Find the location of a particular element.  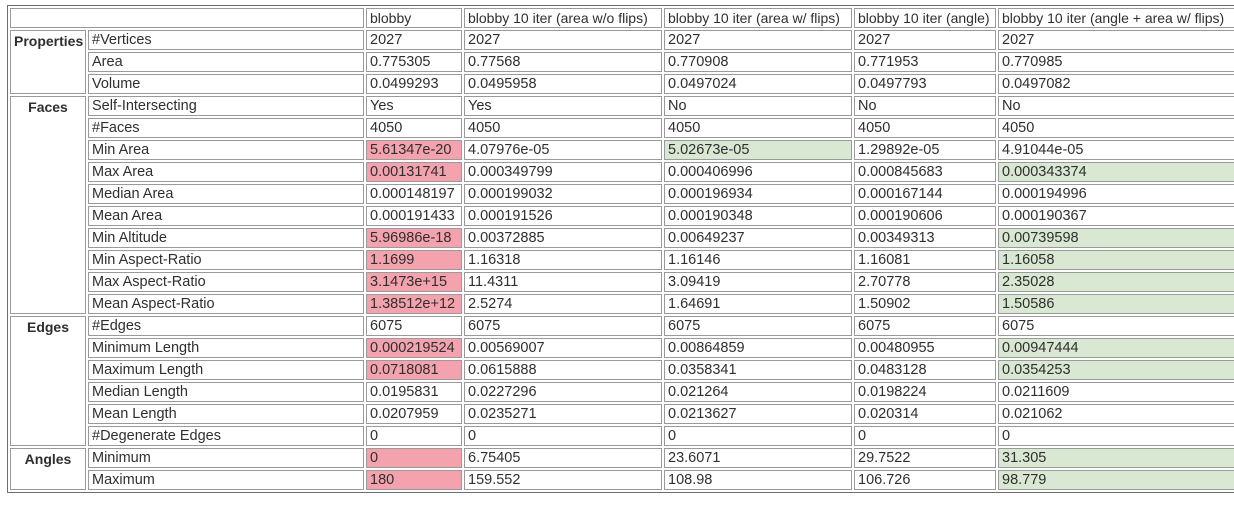

row-label: #Edges is located at coordinates (226, 326).